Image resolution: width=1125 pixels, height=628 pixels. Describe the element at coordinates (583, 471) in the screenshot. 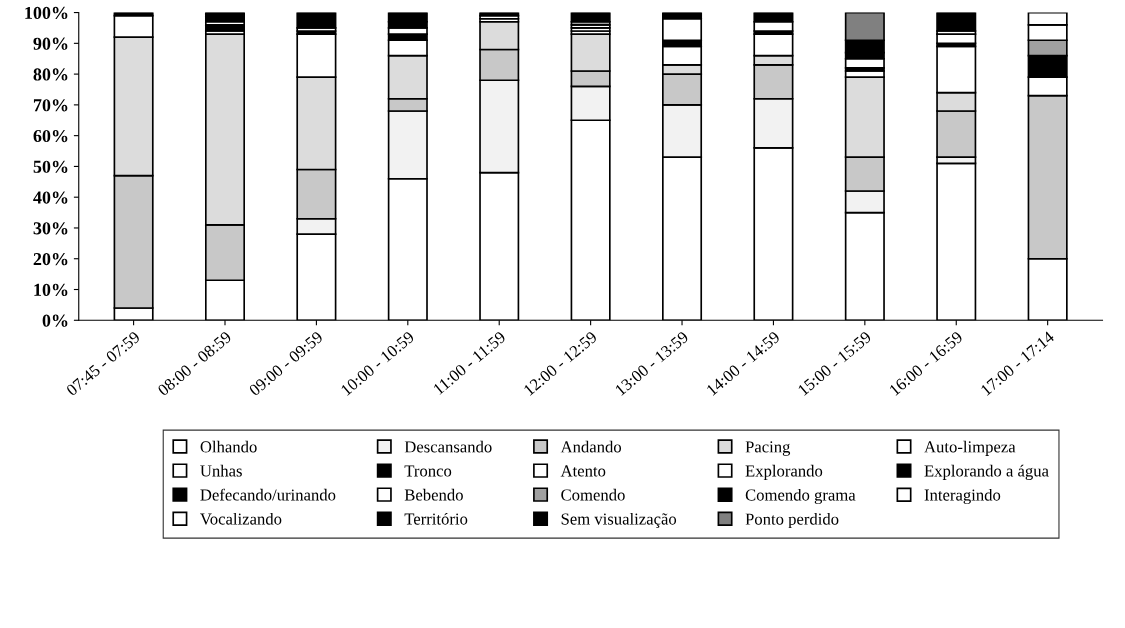

I see `legend-label: Atento` at that location.